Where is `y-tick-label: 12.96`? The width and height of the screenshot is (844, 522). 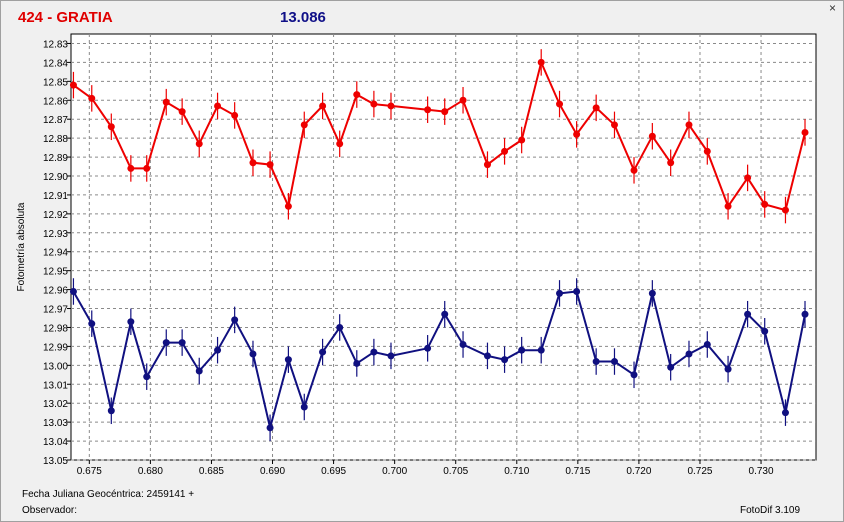 y-tick-label: 12.96 is located at coordinates (55, 291).